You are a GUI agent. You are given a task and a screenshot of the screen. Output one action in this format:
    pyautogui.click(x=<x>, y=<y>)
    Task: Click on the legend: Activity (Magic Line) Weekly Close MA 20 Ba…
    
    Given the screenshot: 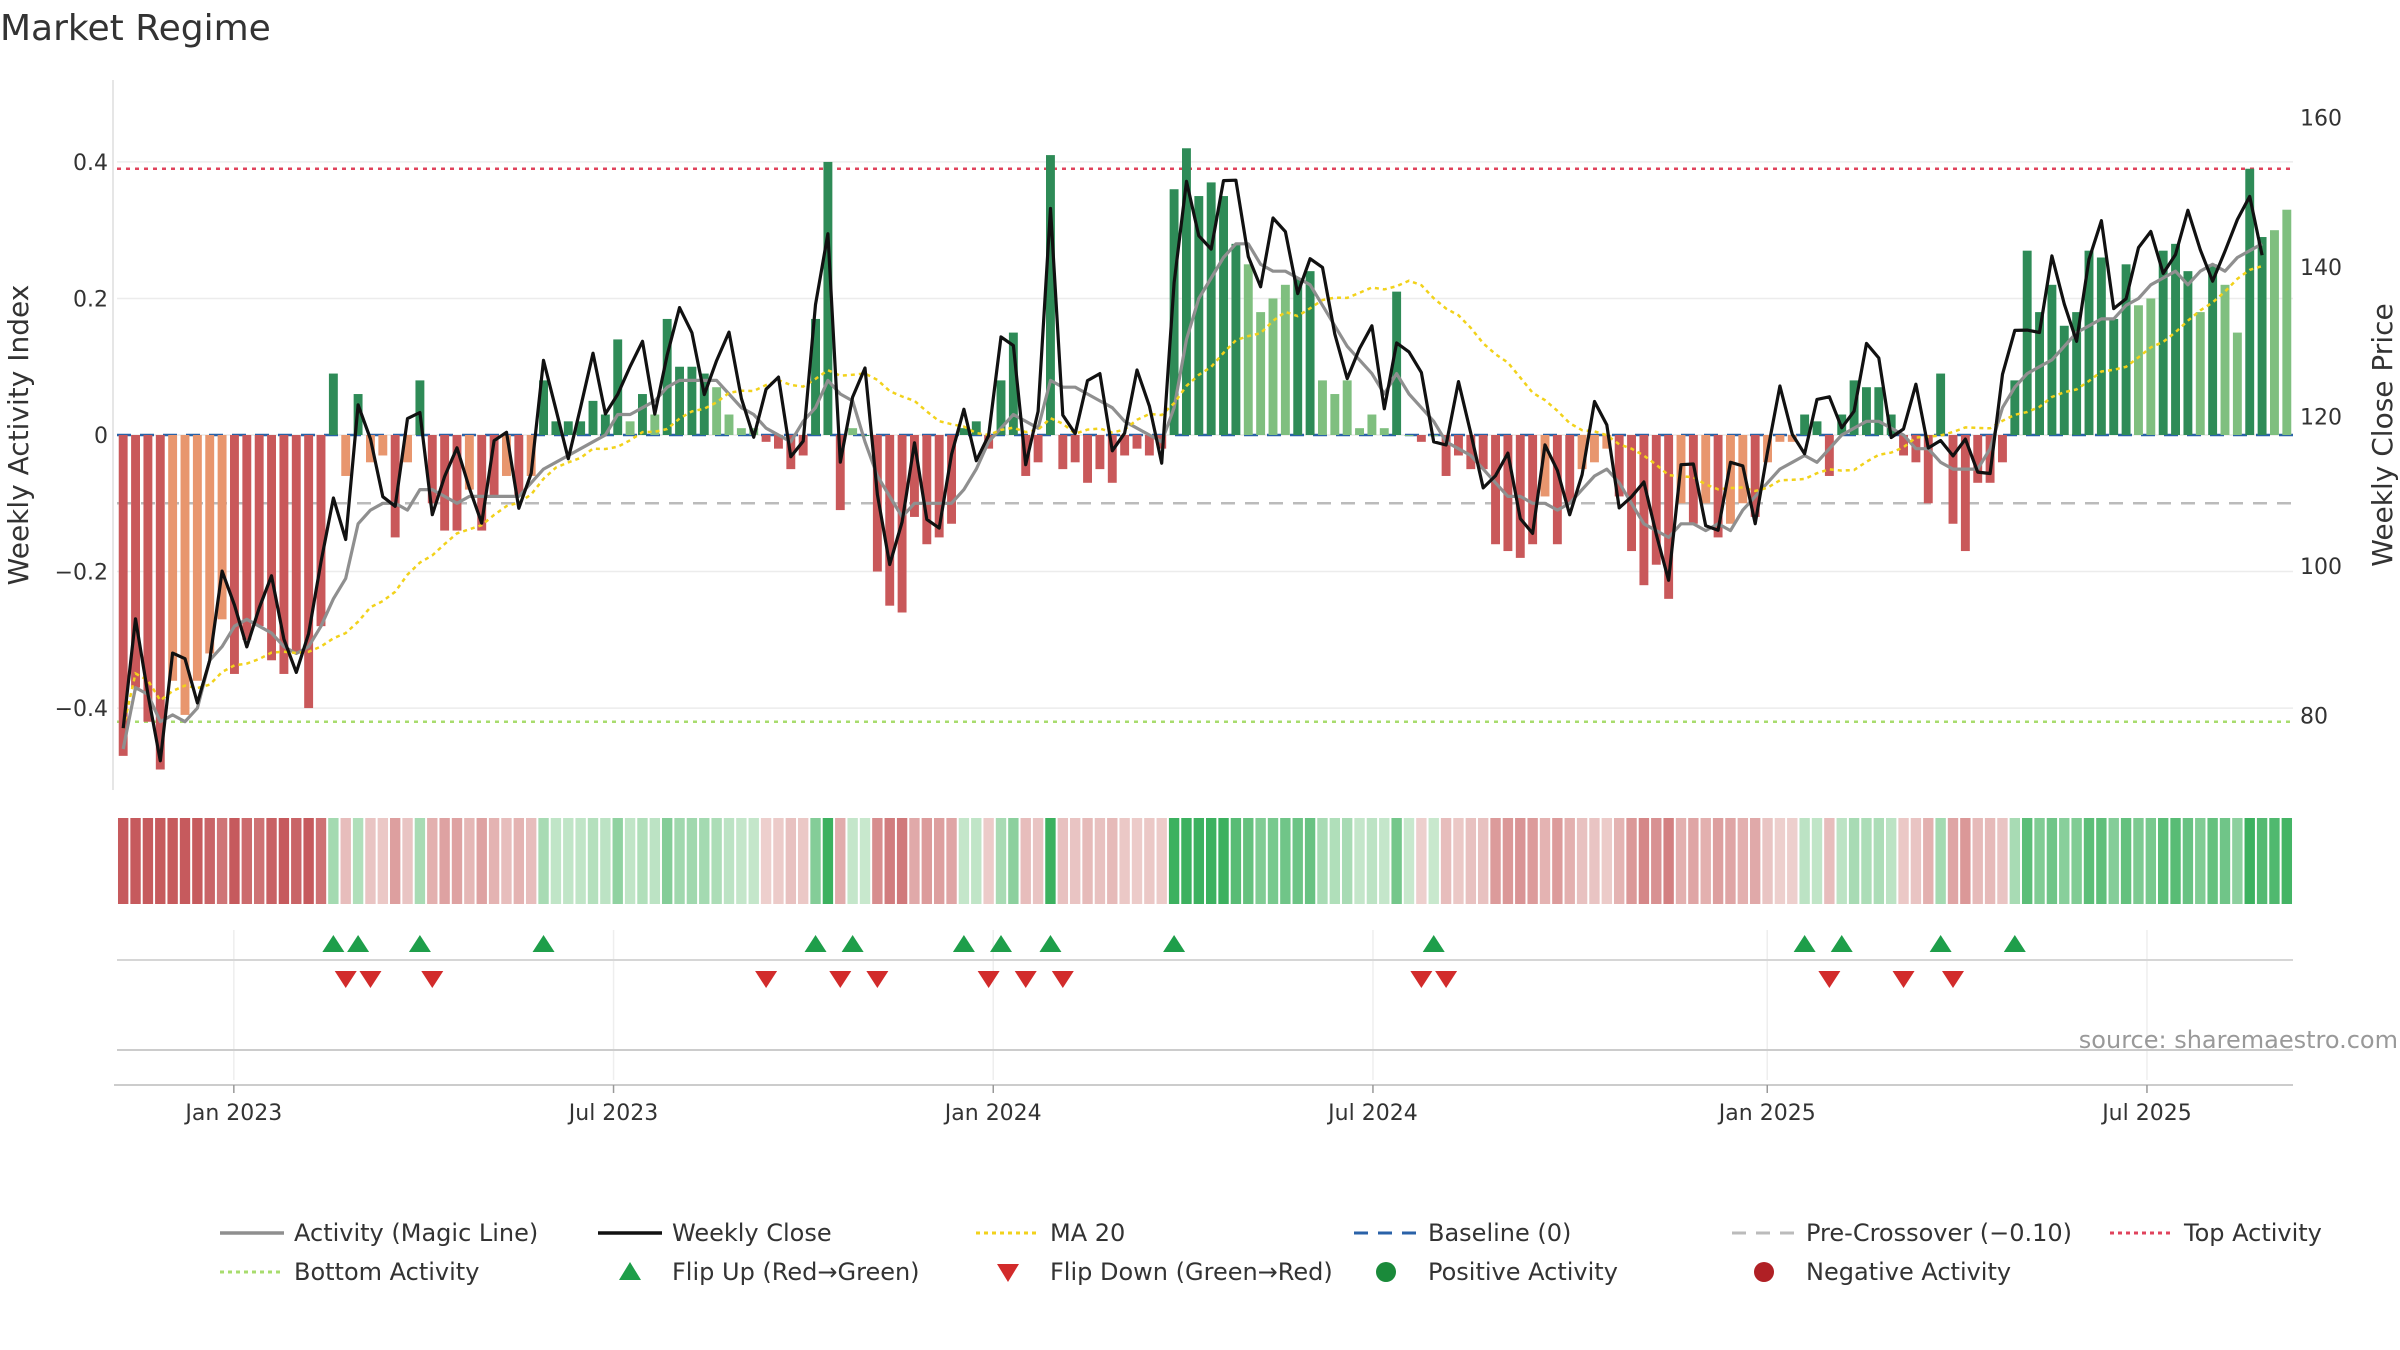 What is the action you would take?
    pyautogui.click(x=1271, y=1252)
    